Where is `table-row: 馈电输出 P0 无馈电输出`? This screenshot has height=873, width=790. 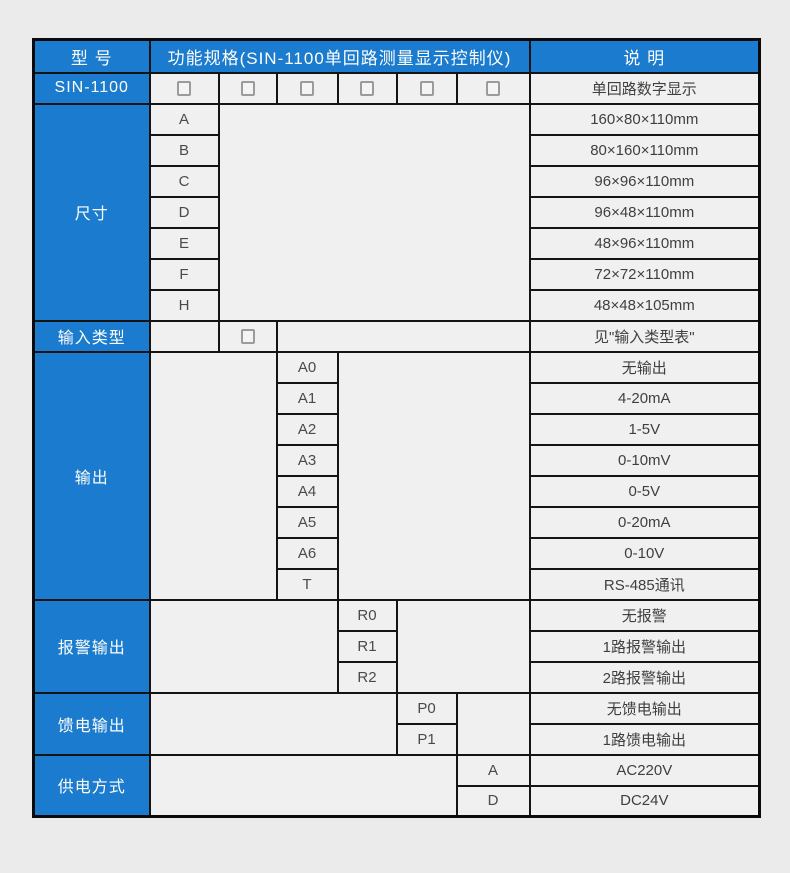
table-row: 馈电输出 P0 无馈电输出 is located at coordinates (396, 723).